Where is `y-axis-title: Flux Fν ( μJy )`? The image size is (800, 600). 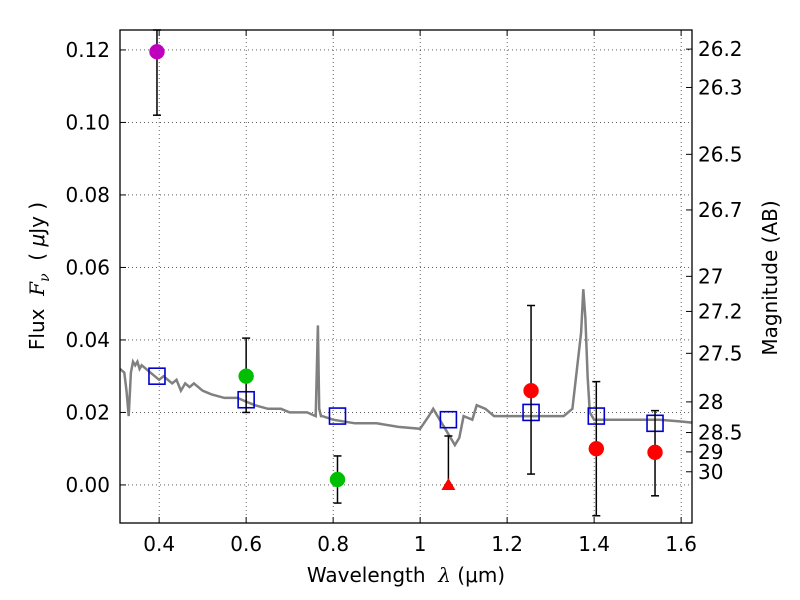
y-axis-title: Flux Fν ( μJy ) is located at coordinates (39, 276).